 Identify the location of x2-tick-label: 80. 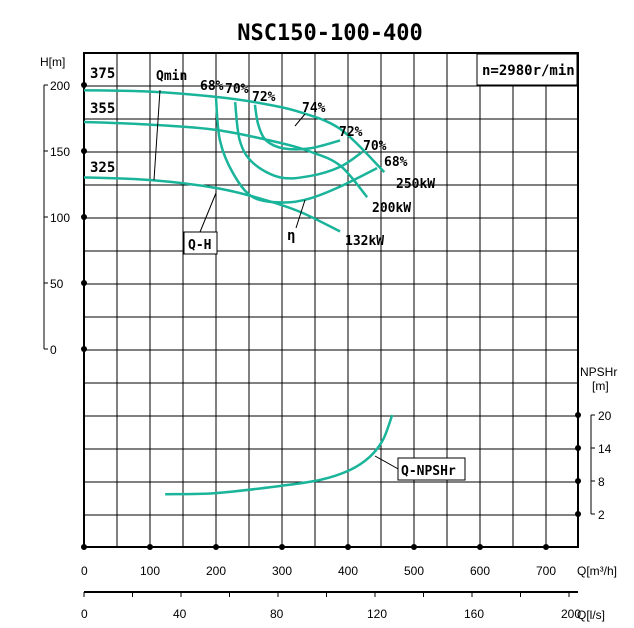
(277, 614).